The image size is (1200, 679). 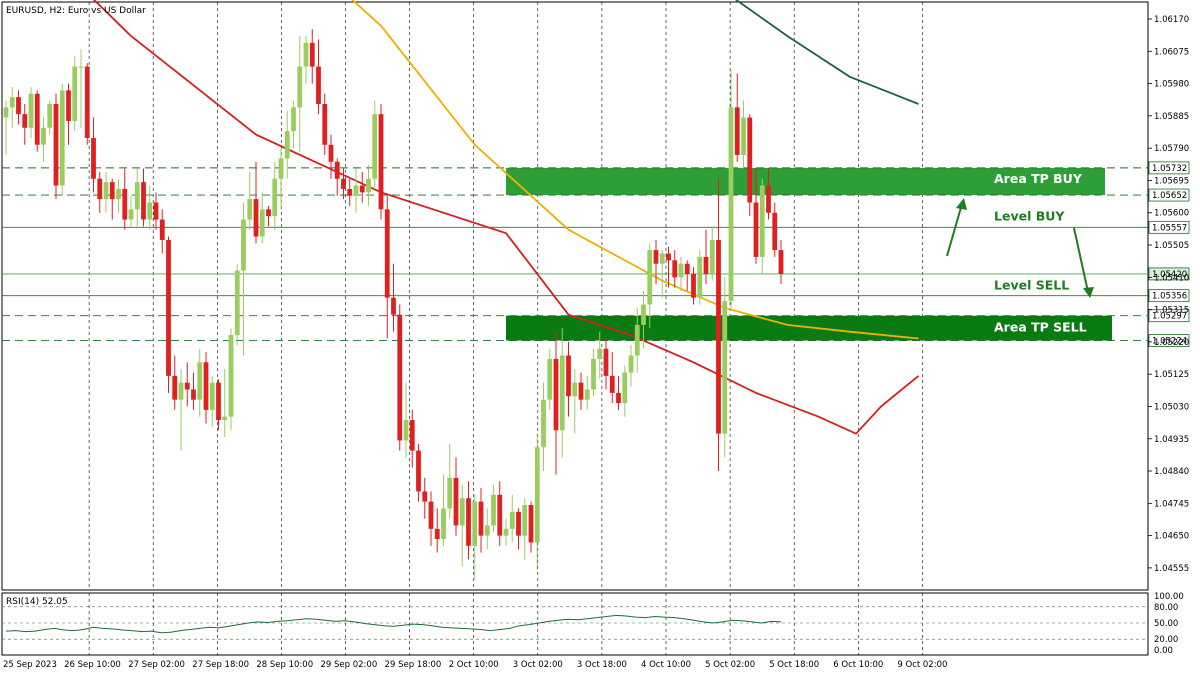 What do you see at coordinates (1166, 640) in the screenshot?
I see `rsi-tick-label: 20.00` at bounding box center [1166, 640].